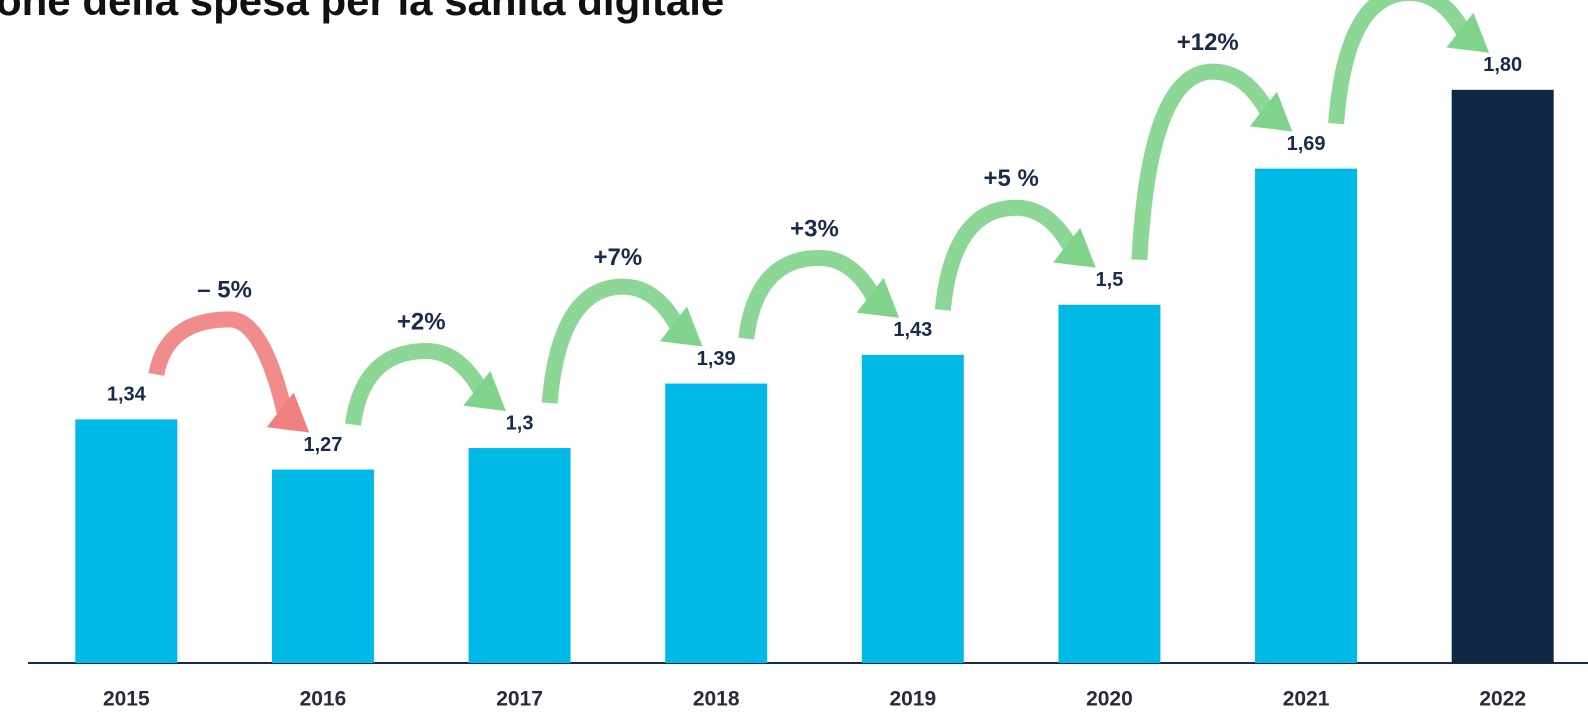 The image size is (1588, 727). What do you see at coordinates (224, 290) in the screenshot?
I see `change-label: – 5%` at bounding box center [224, 290].